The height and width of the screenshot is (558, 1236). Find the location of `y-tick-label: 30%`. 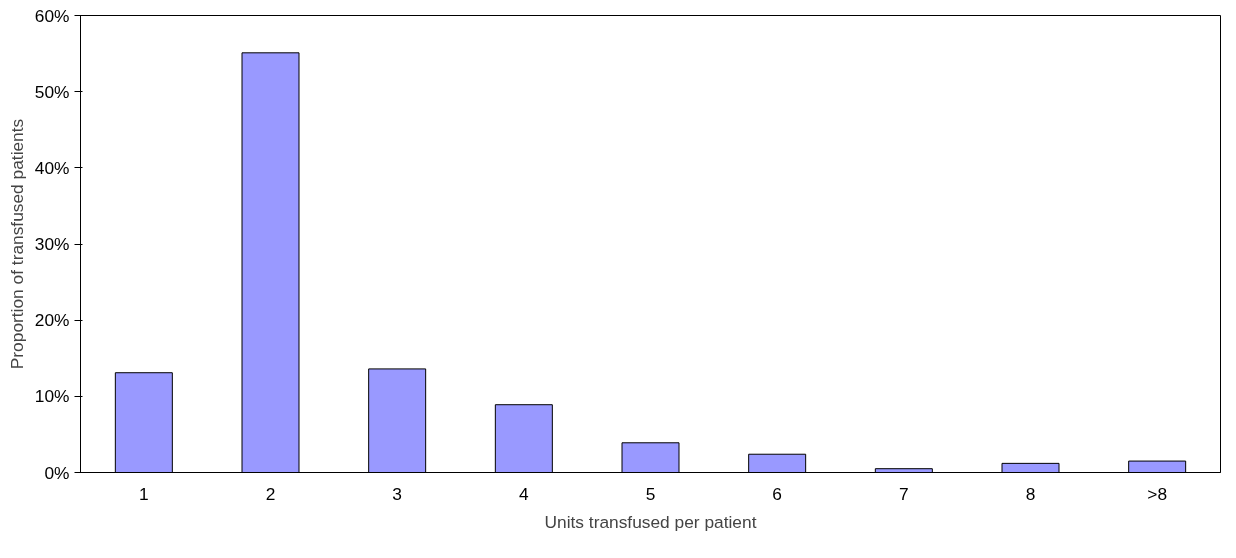

y-tick-label: 30% is located at coordinates (52, 244).